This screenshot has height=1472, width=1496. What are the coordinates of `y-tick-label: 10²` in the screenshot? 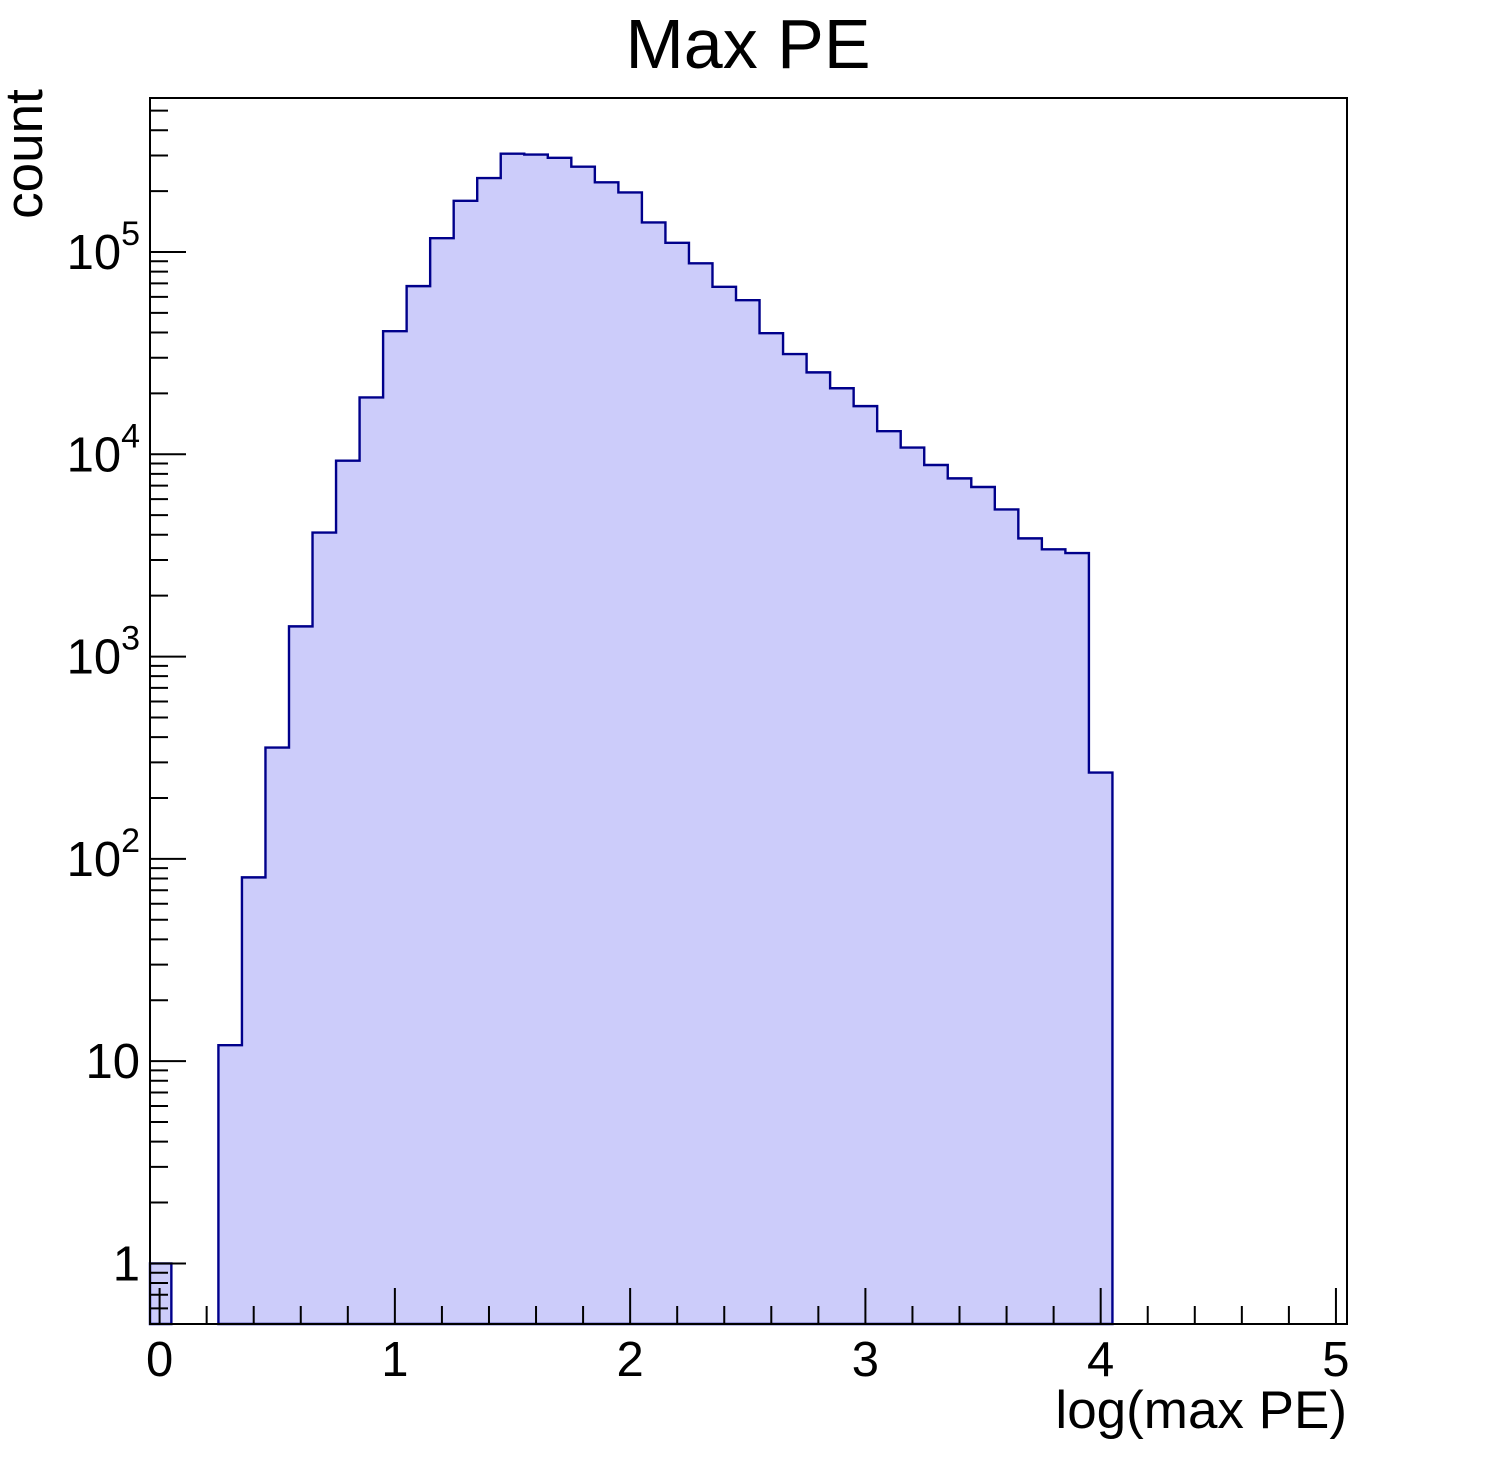 It's located at (103, 854).